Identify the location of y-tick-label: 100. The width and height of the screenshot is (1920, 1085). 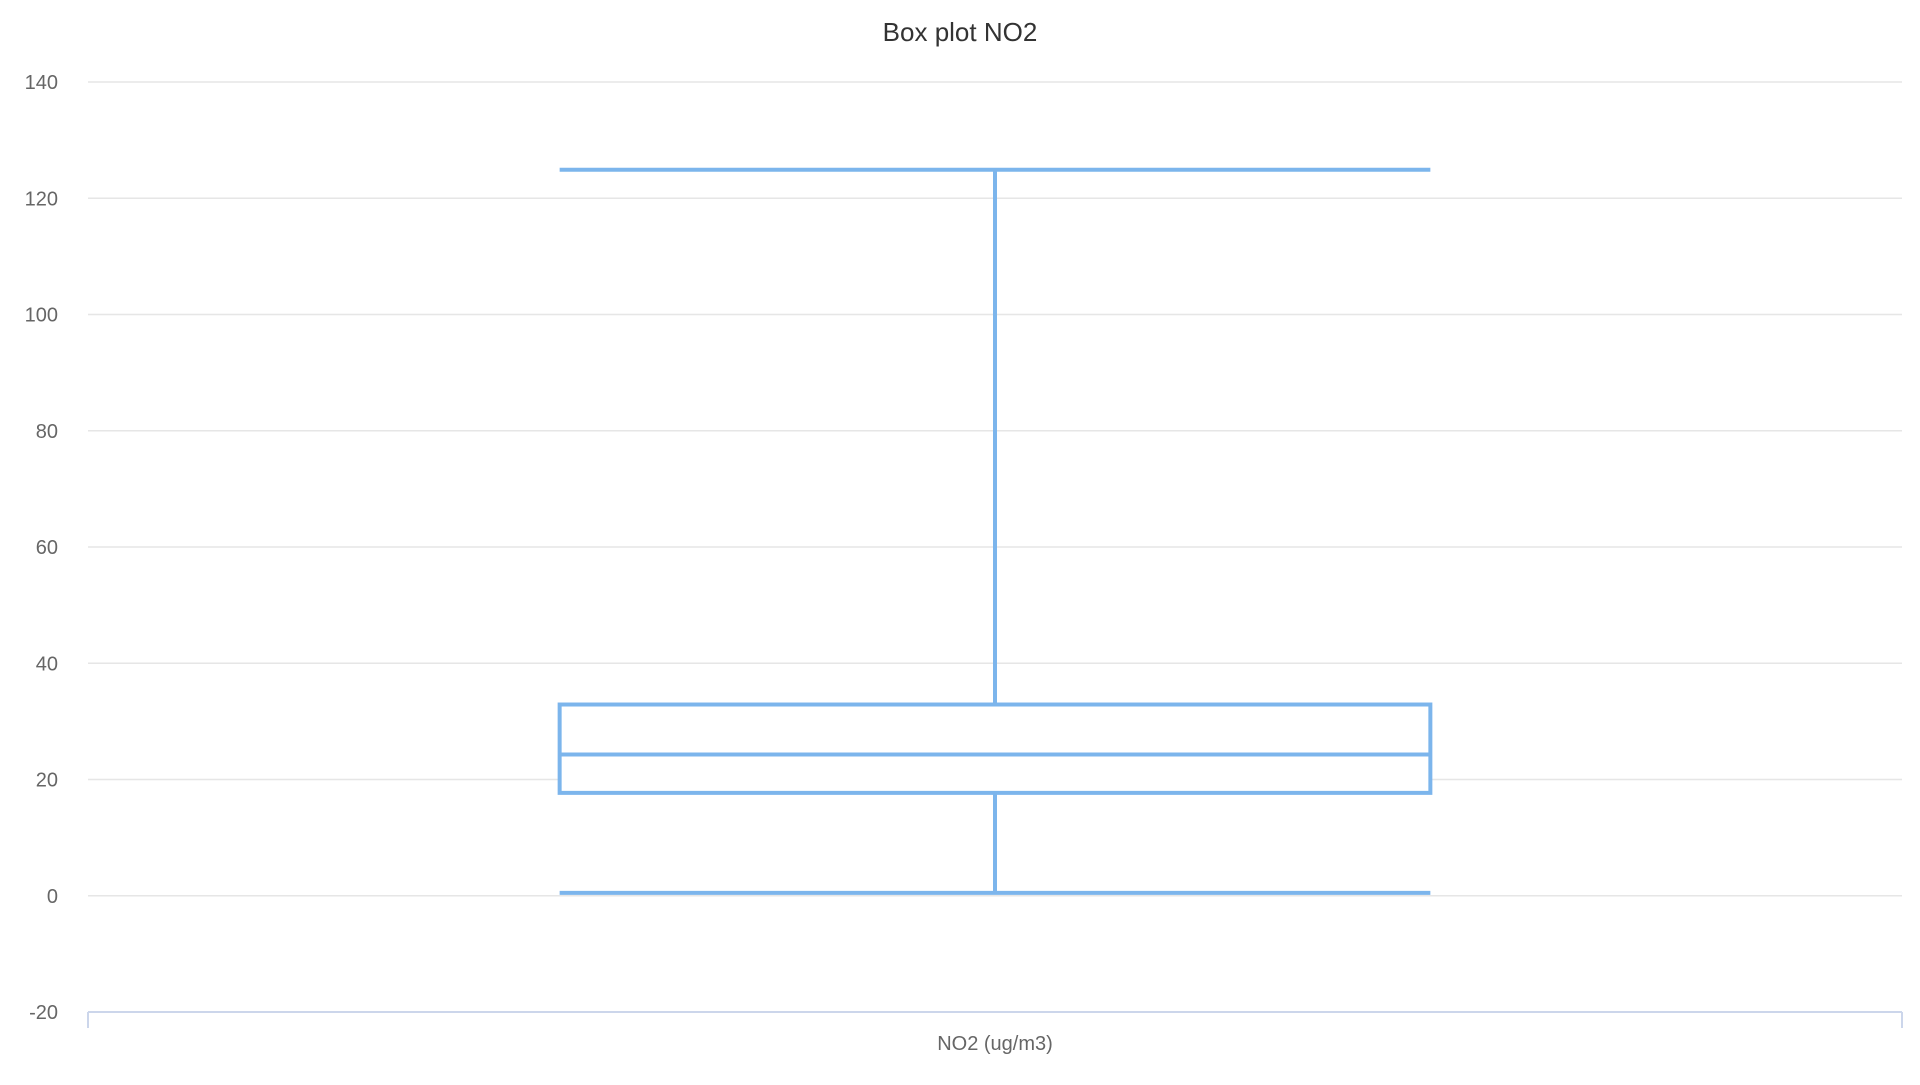
(41, 316).